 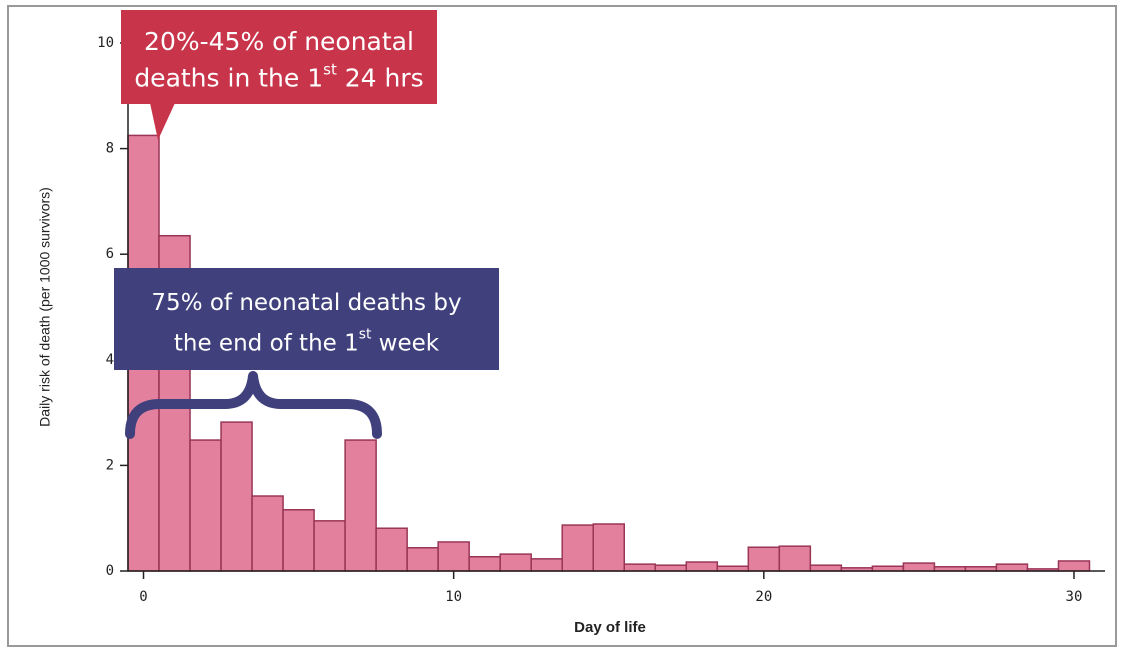 I want to click on annotation-text: 75% of neonatal deaths by, so click(x=306, y=303).